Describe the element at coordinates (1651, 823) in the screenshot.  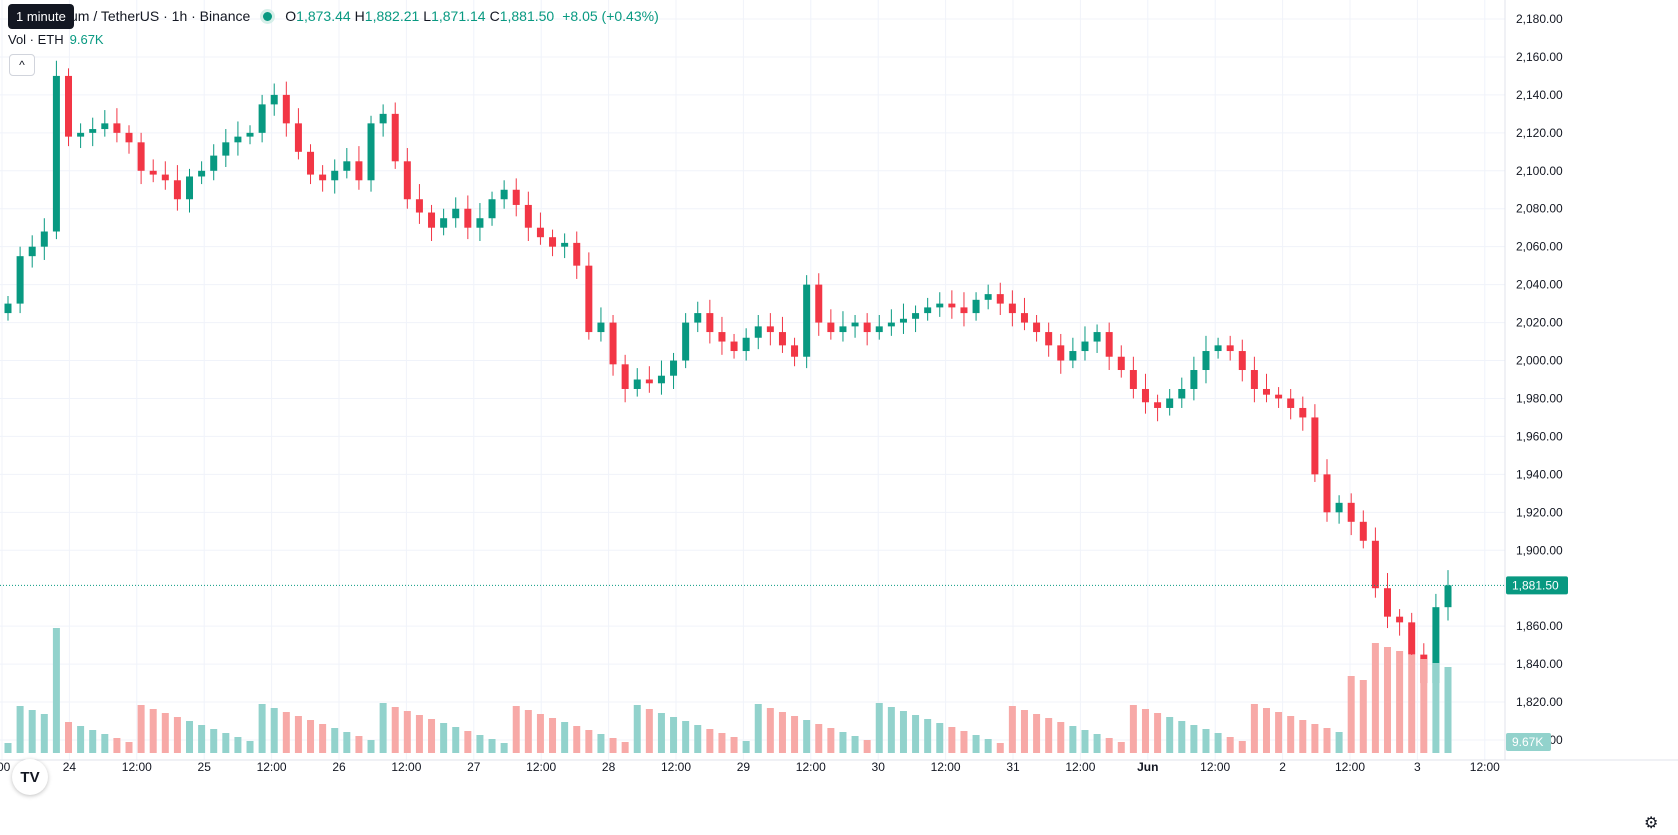
I see `gear-icon: ⚙` at that location.